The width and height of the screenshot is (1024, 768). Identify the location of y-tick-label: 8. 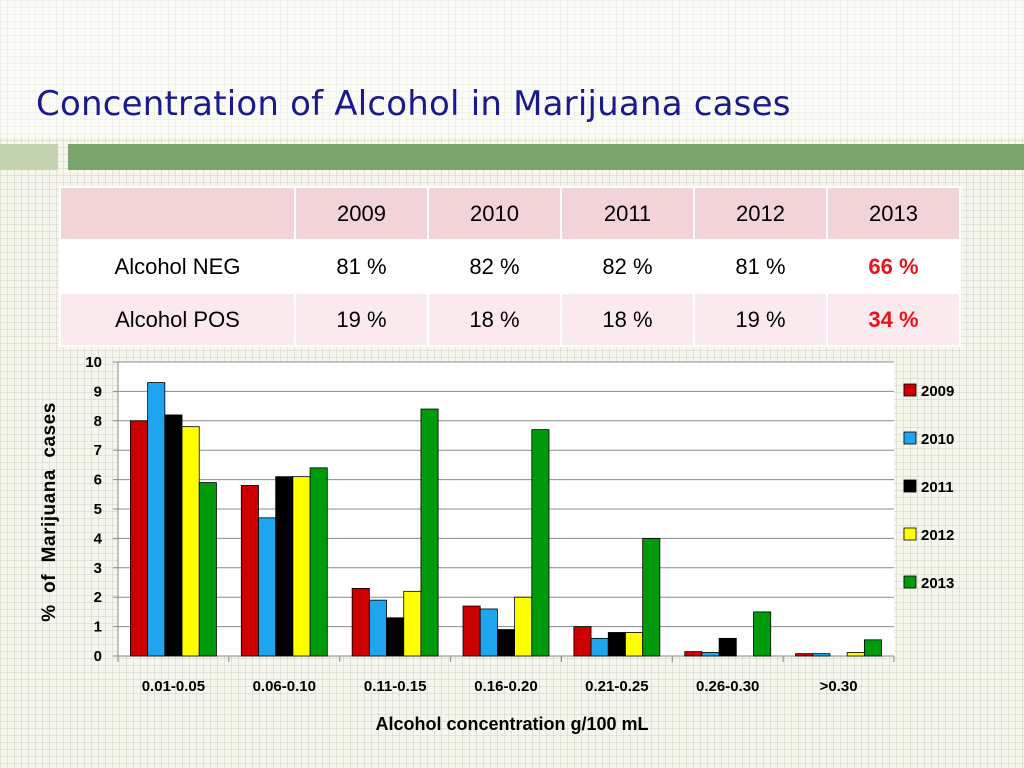
(98, 421).